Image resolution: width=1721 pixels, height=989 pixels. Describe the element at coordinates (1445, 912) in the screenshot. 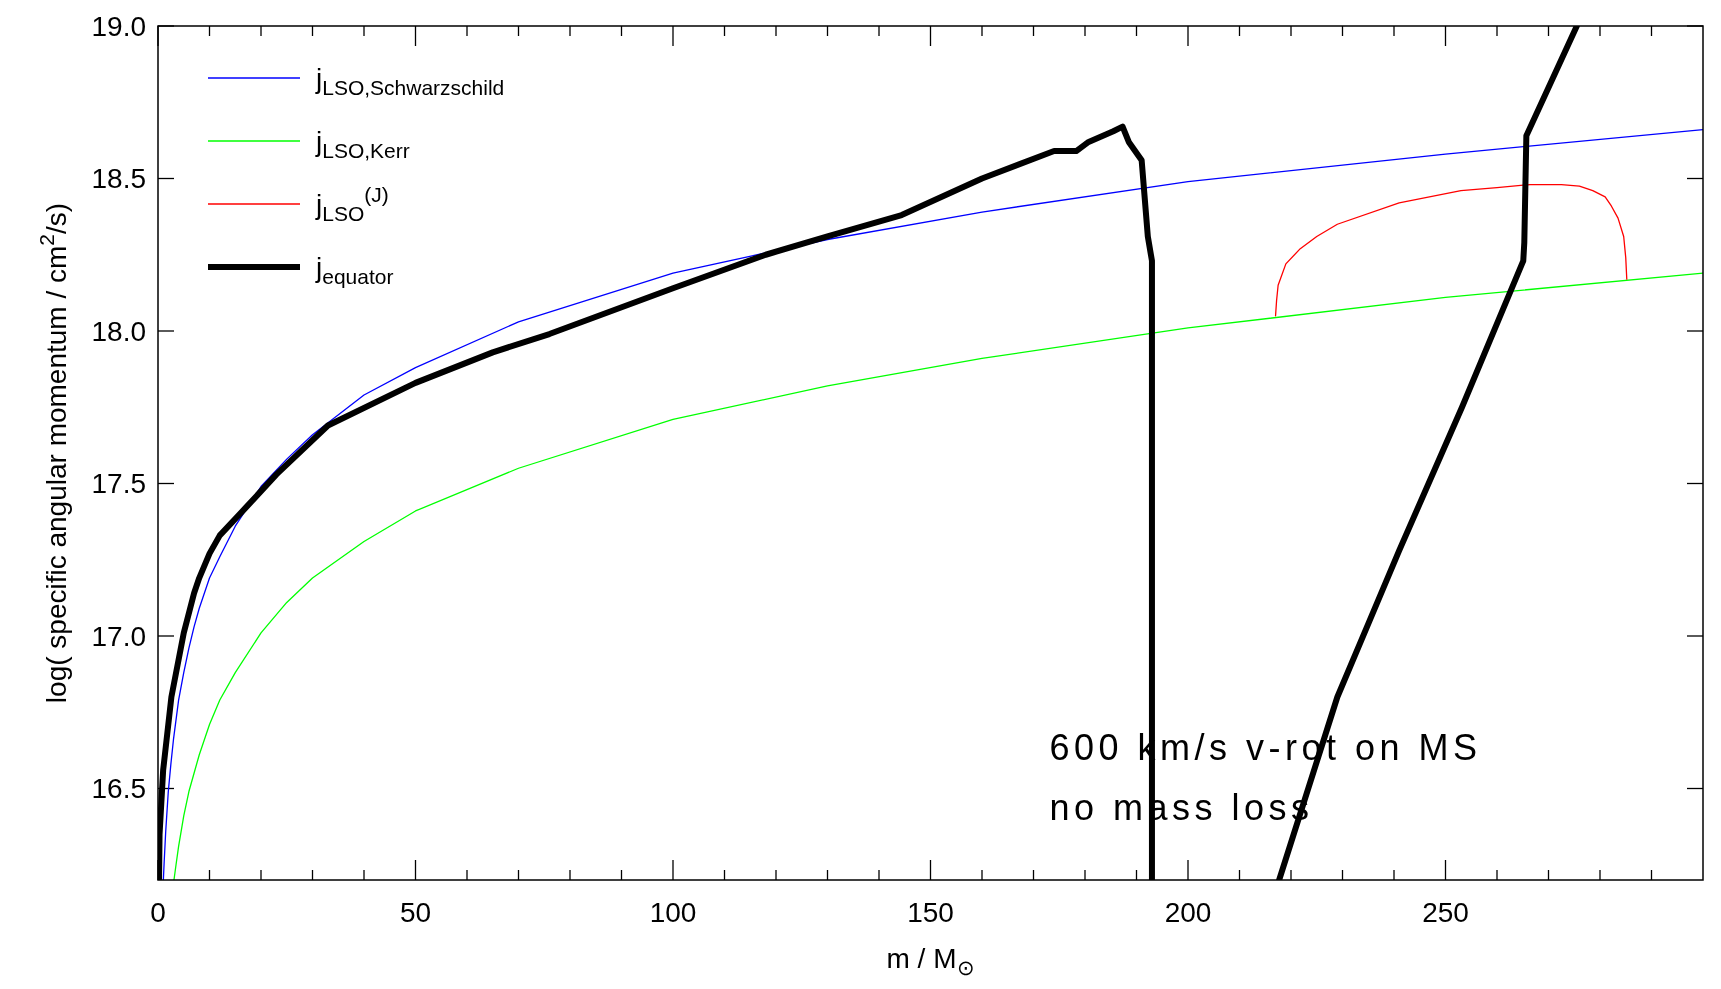

I see `x-tick-label: 250` at that location.